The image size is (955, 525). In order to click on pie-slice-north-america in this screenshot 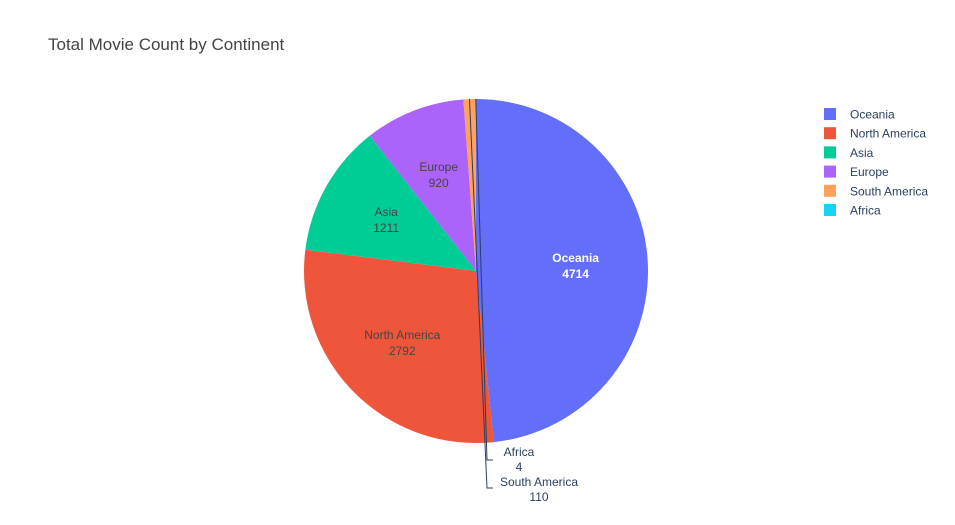, I will do `click(399, 346)`.